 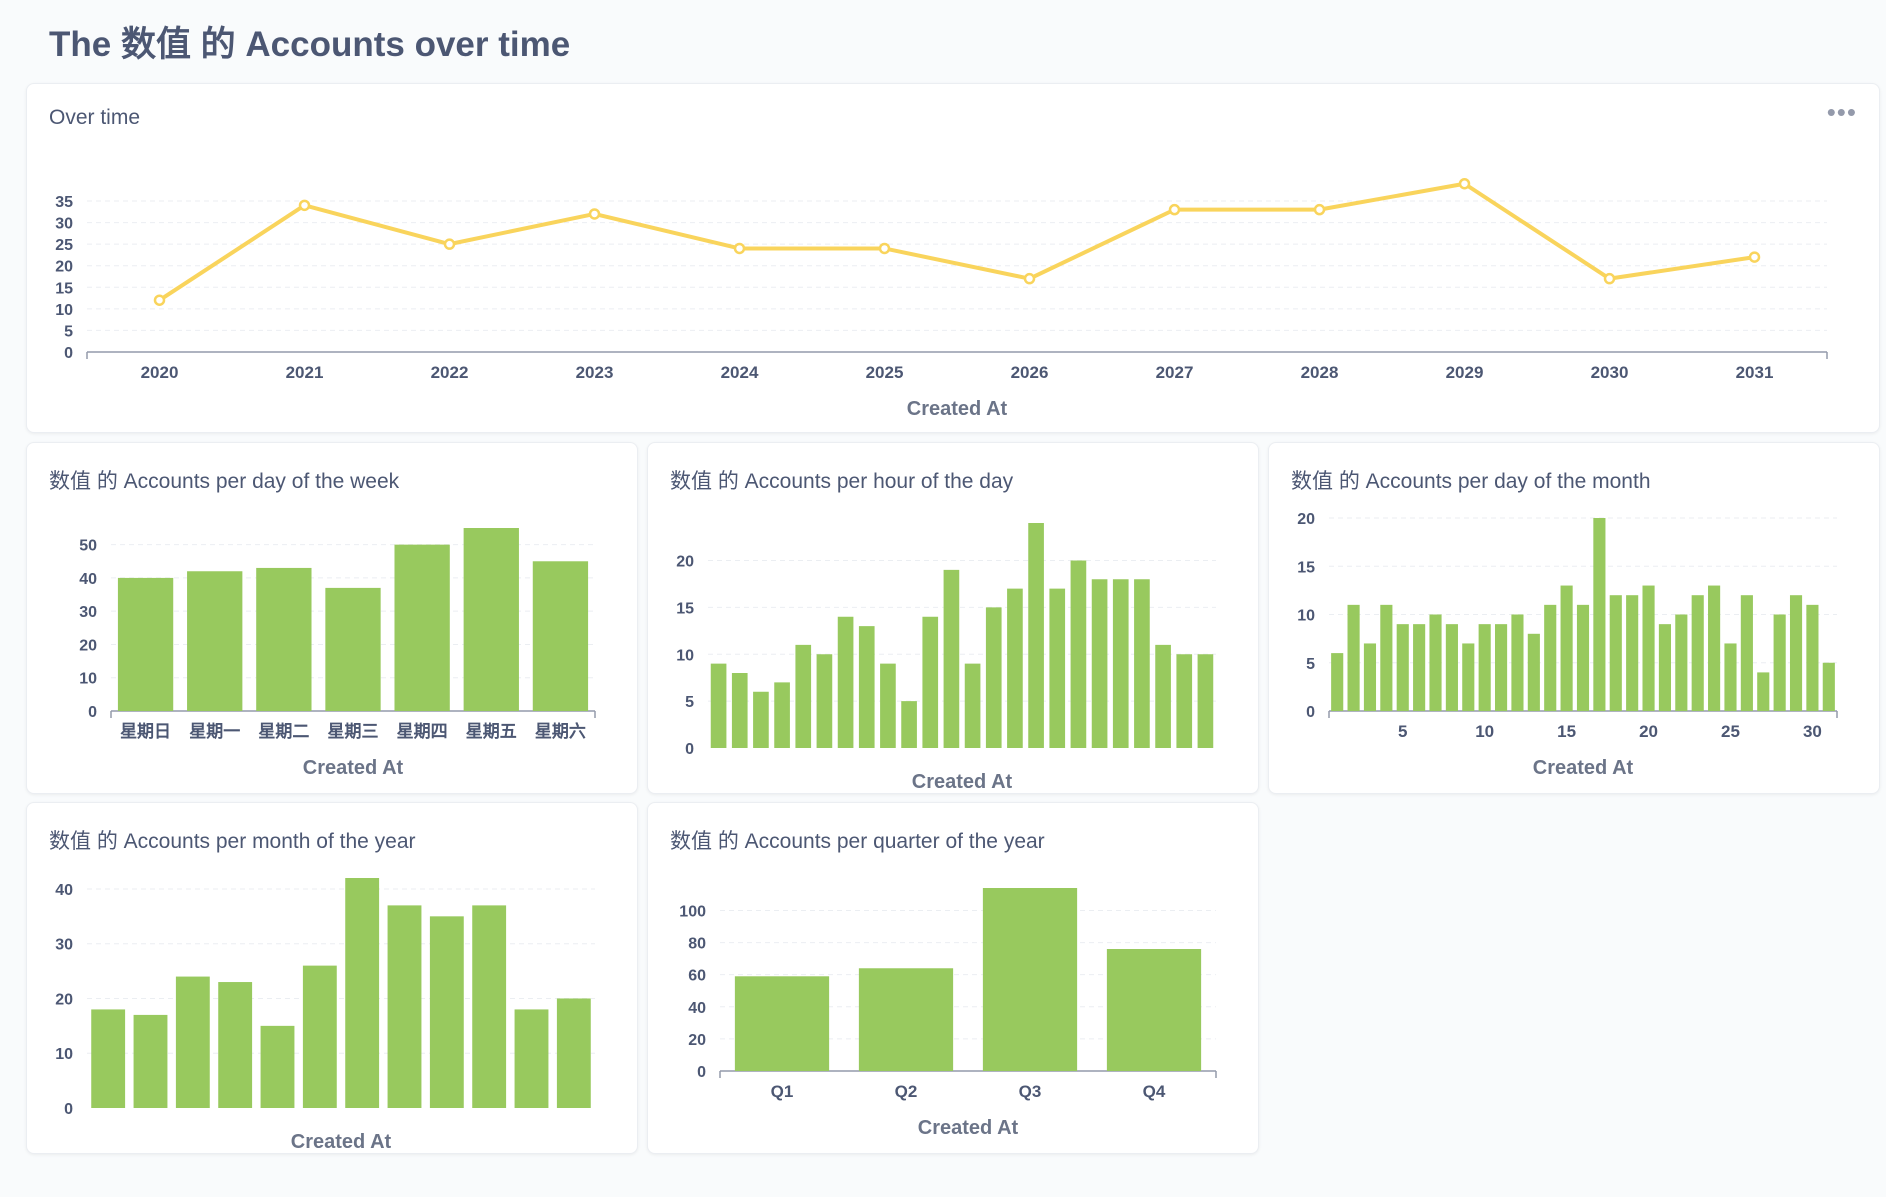 What do you see at coordinates (95, 117) in the screenshot?
I see `card-title: Over time` at bounding box center [95, 117].